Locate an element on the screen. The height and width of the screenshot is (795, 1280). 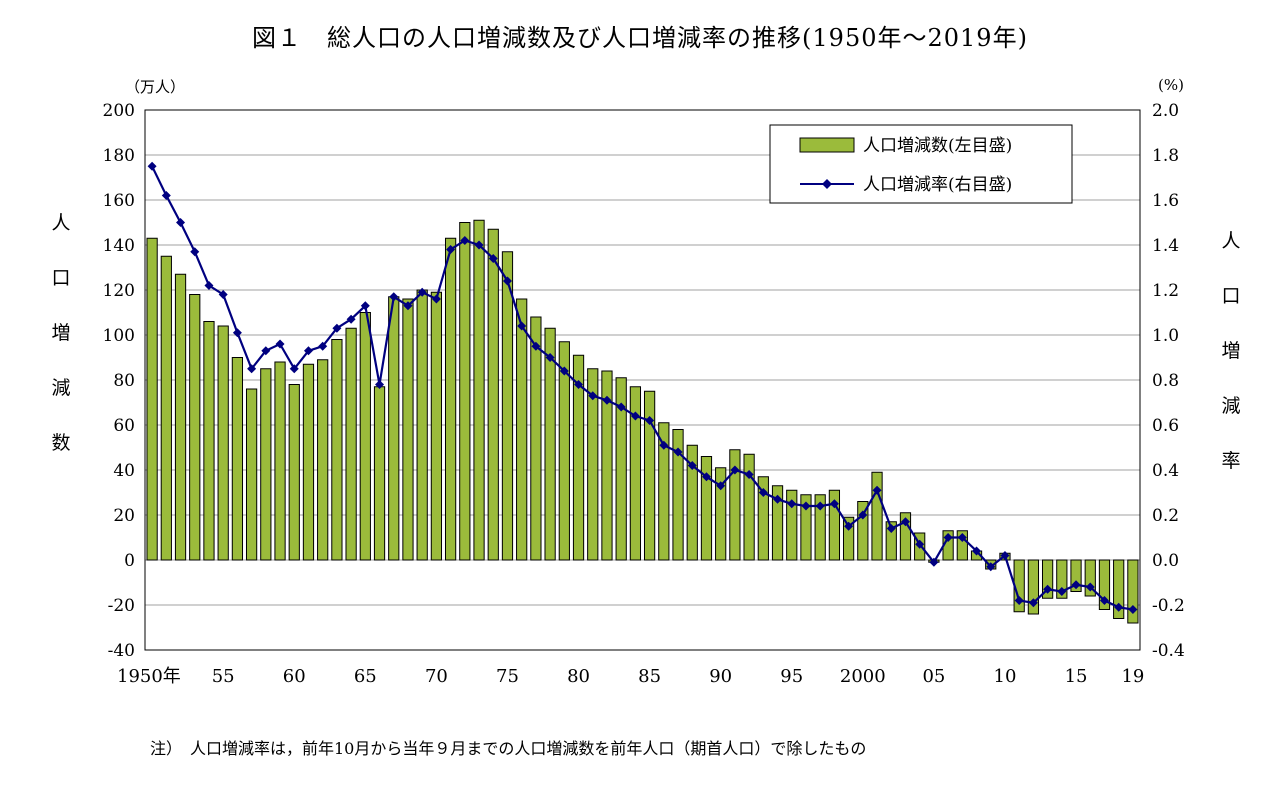
right-tick-label: 0.8 is located at coordinates (1165, 381).